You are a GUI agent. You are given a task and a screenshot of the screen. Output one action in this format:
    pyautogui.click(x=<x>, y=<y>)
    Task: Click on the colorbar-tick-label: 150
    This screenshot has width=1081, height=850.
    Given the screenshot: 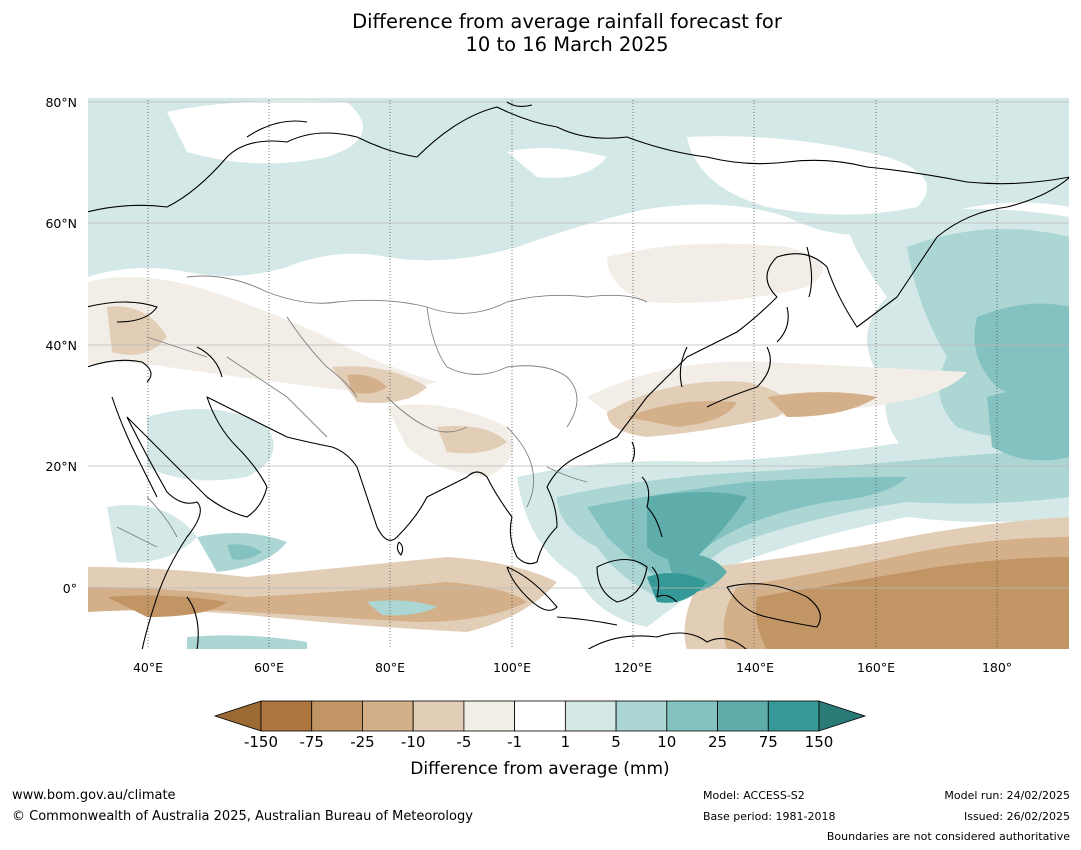 What is the action you would take?
    pyautogui.click(x=819, y=742)
    